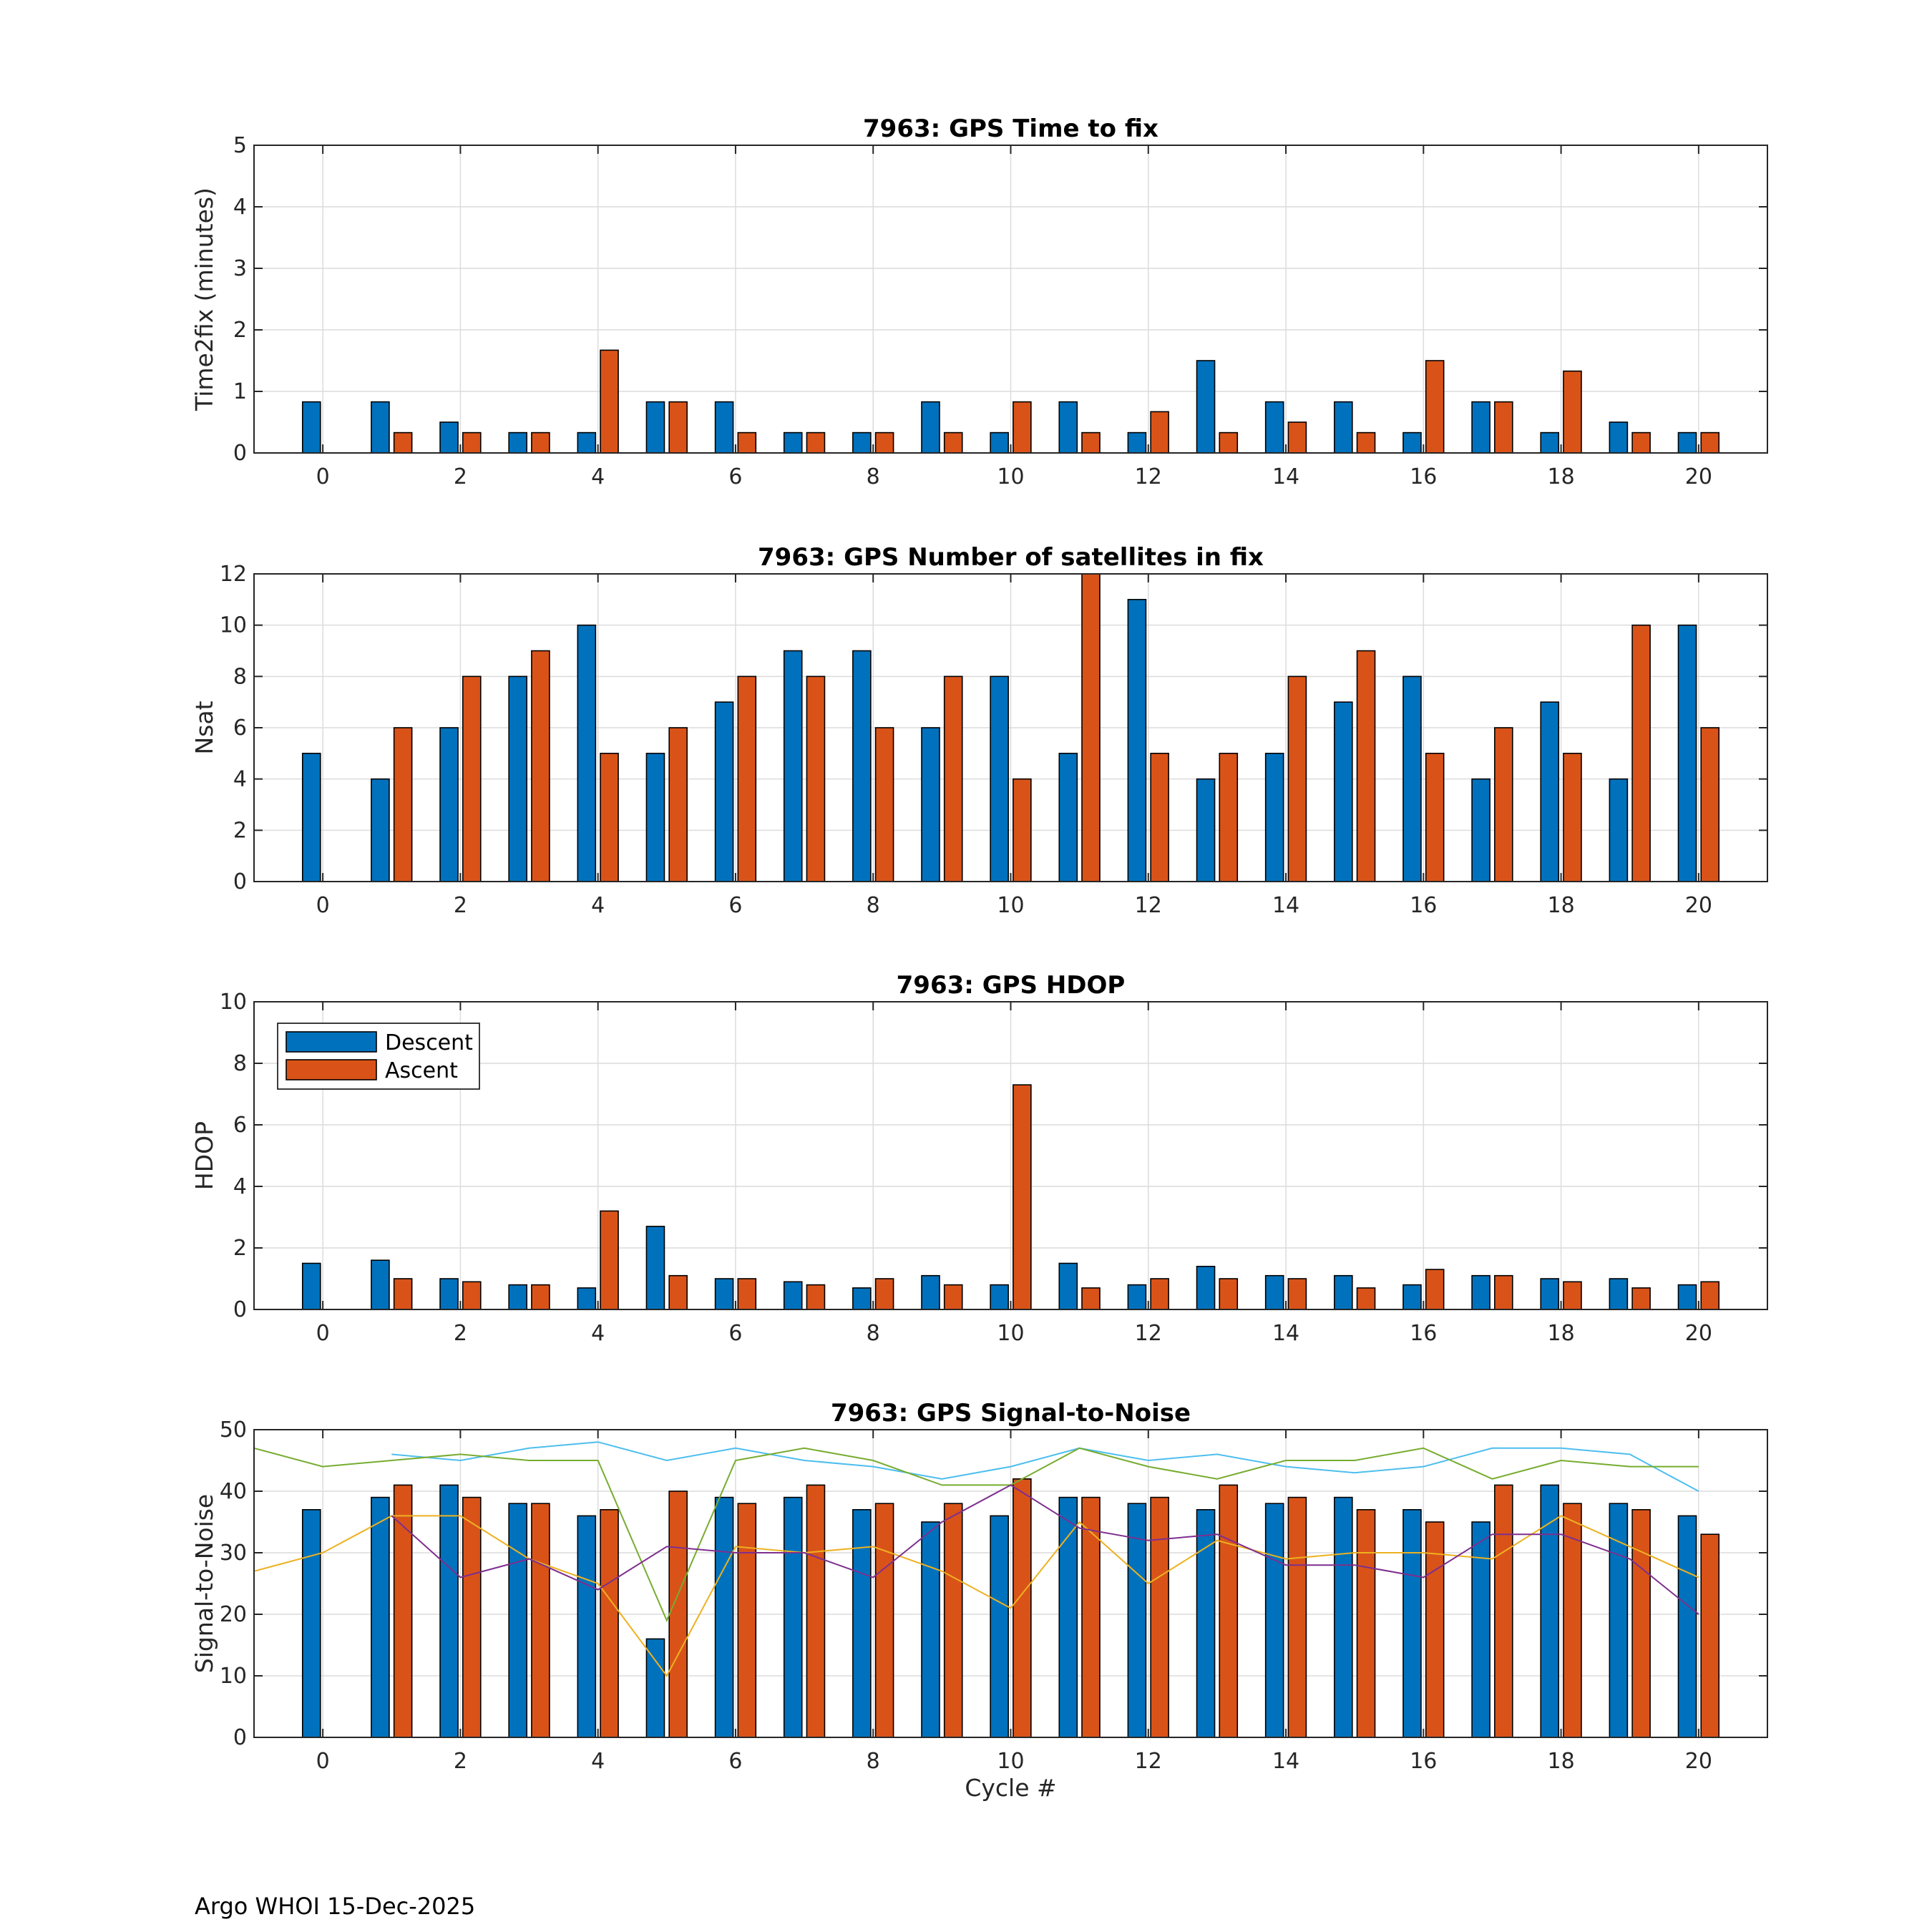  Describe the element at coordinates (460, 905) in the screenshot. I see `x-tick-label: 2` at that location.